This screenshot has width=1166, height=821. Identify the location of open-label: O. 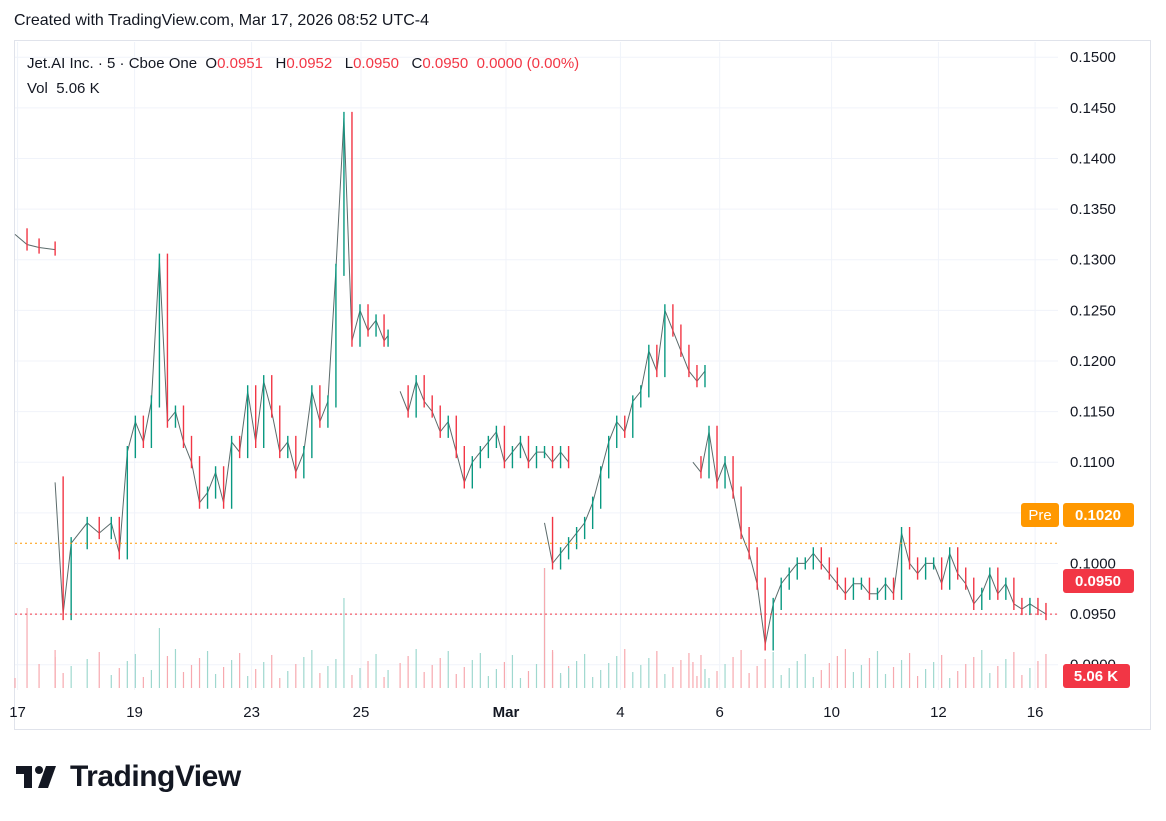
(211, 63).